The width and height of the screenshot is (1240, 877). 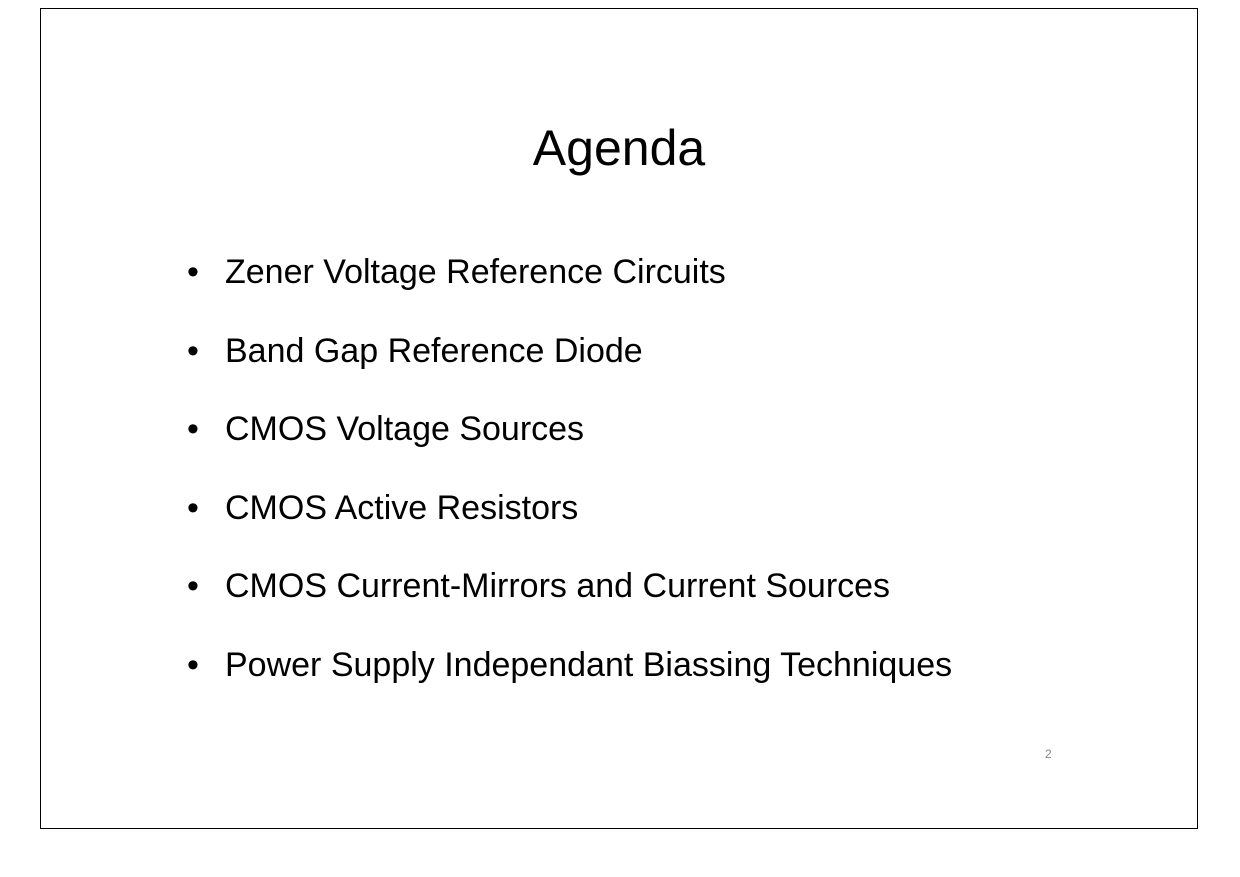 What do you see at coordinates (558, 586) in the screenshot?
I see `list-item-text: CMOS Current-Mirrors and Current Sources` at bounding box center [558, 586].